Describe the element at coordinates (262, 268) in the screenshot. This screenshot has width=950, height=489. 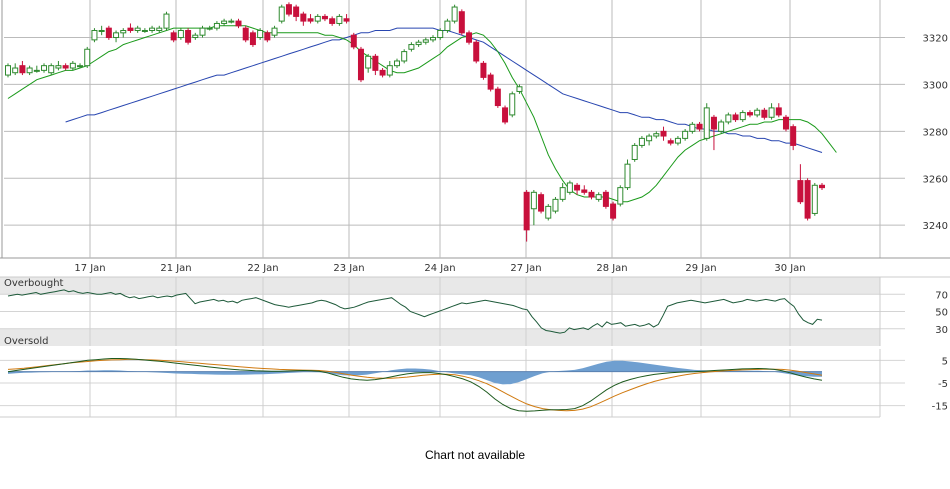
I see `date-tick-label: 22 Jan` at that location.